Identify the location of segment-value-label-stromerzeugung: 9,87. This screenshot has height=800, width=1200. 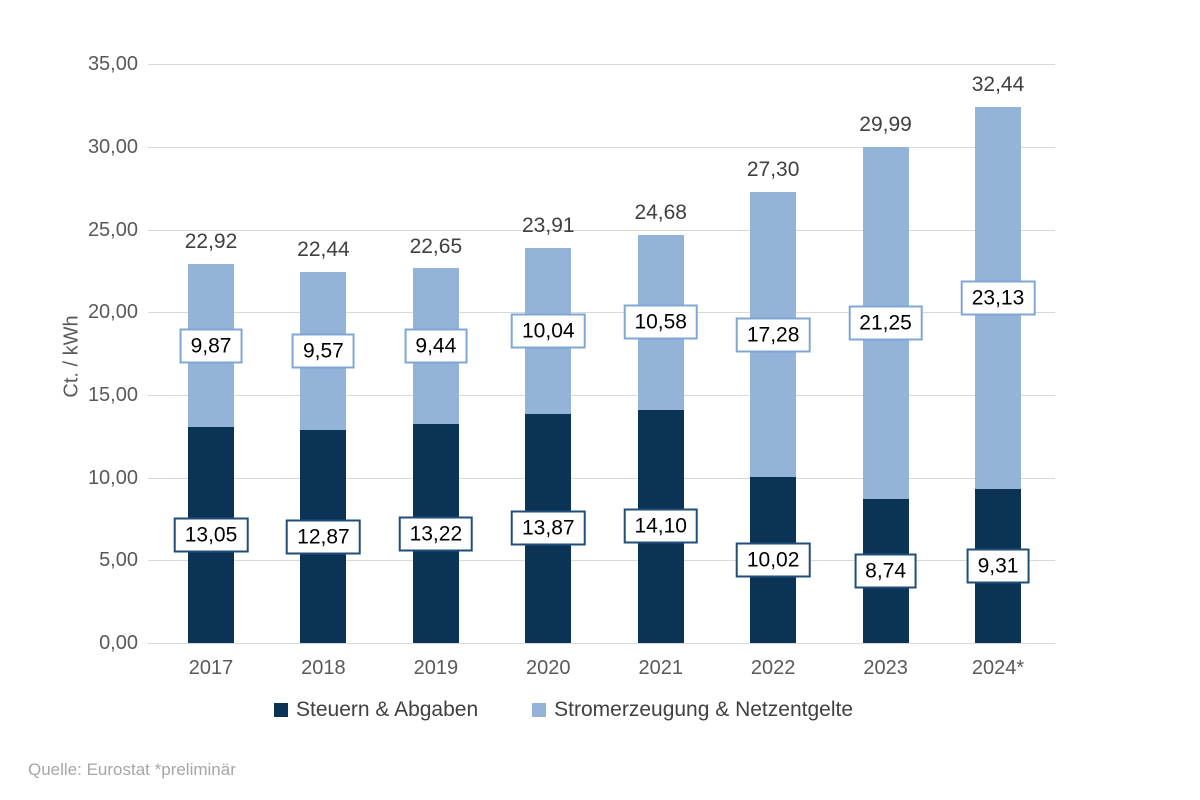
(211, 346).